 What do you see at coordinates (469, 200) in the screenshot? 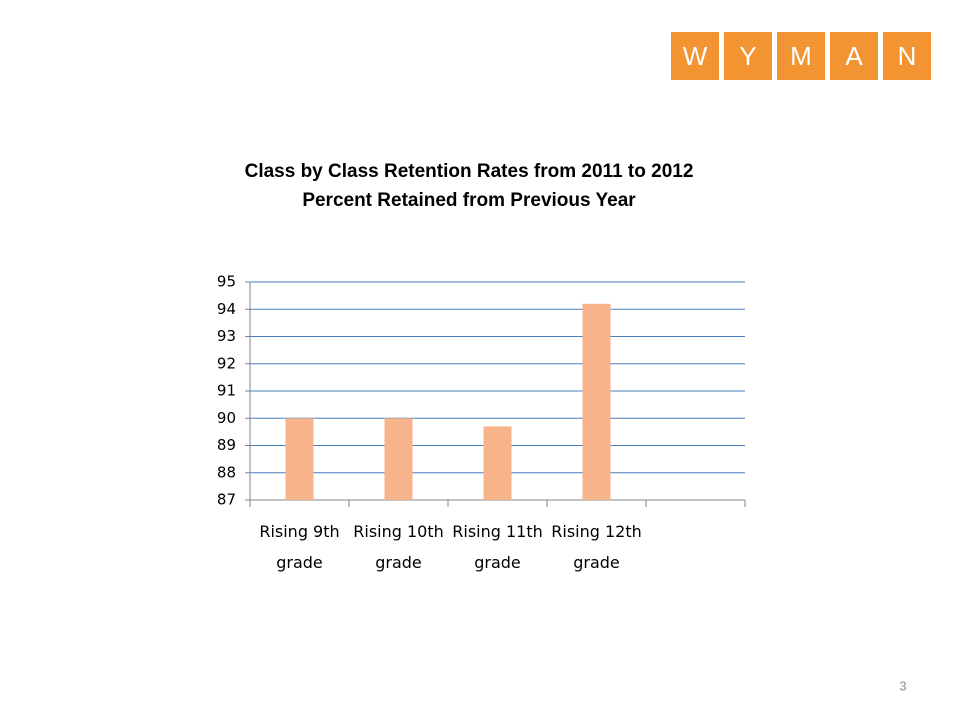
I see `chart-subtitle: Percent Retained from Previous Year` at bounding box center [469, 200].